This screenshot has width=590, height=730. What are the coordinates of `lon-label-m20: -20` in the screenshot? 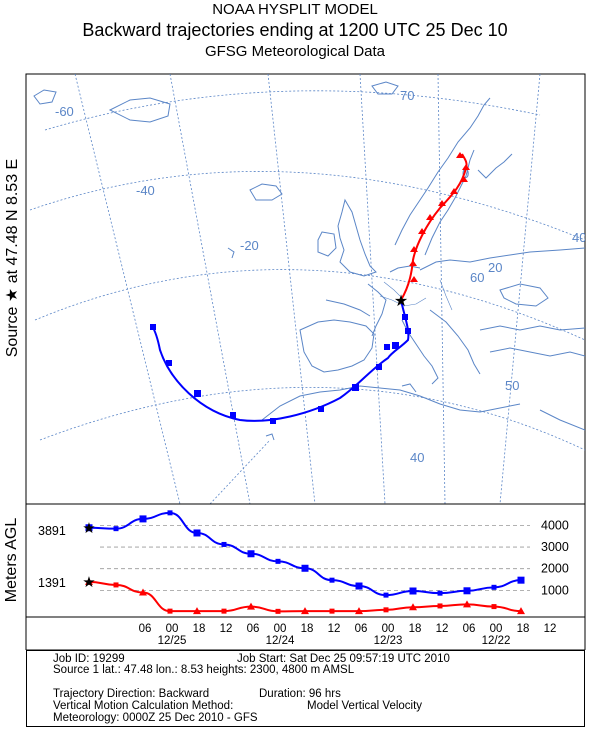 It's located at (249, 245).